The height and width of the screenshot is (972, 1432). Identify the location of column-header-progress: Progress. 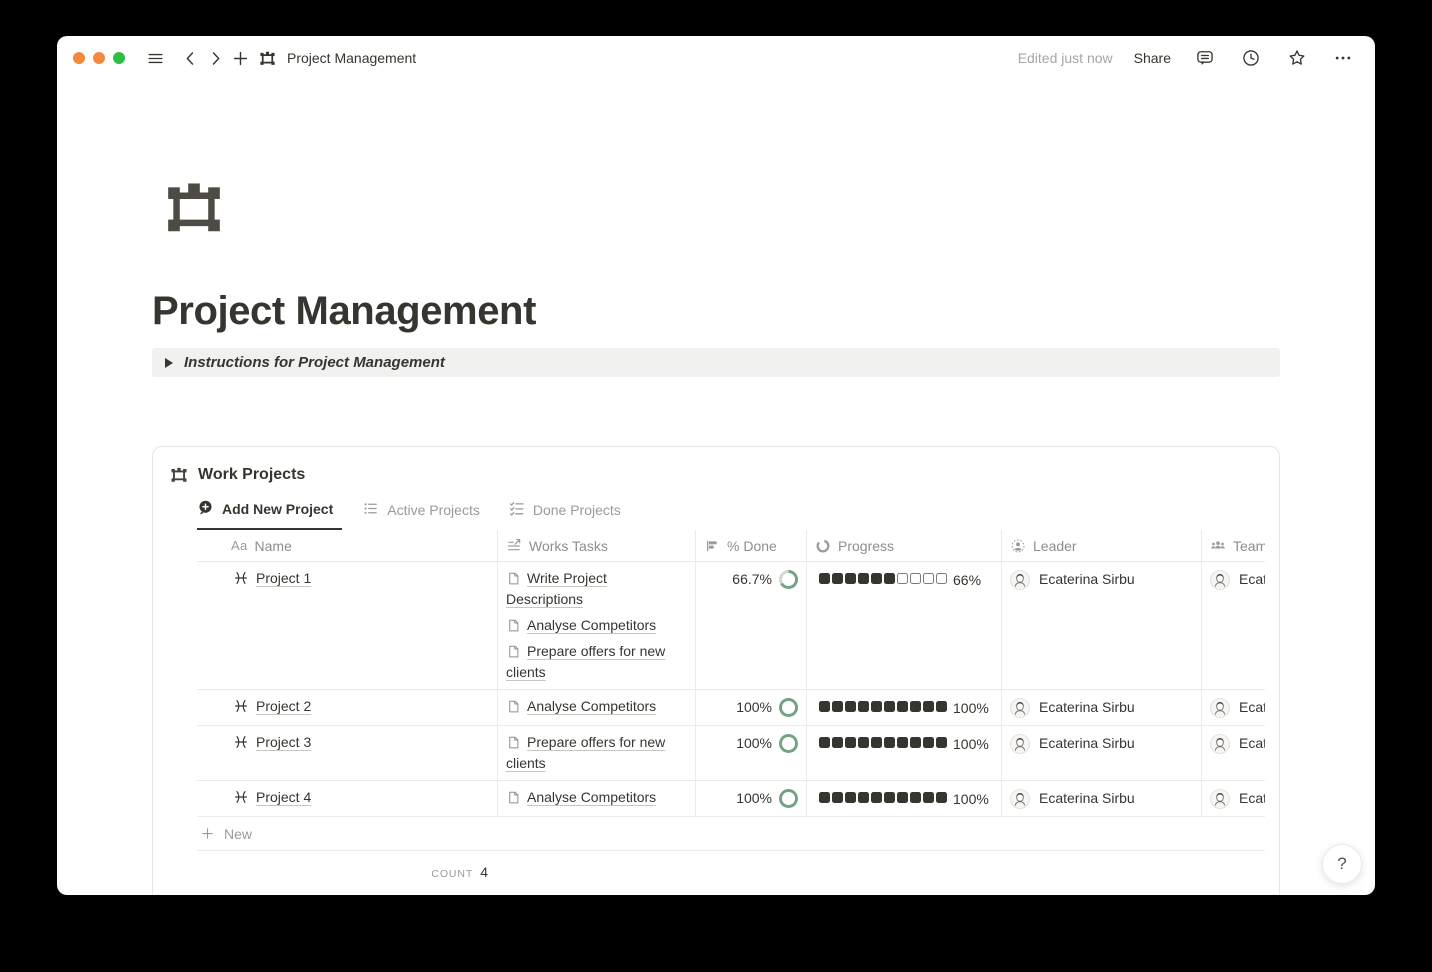
(904, 545).